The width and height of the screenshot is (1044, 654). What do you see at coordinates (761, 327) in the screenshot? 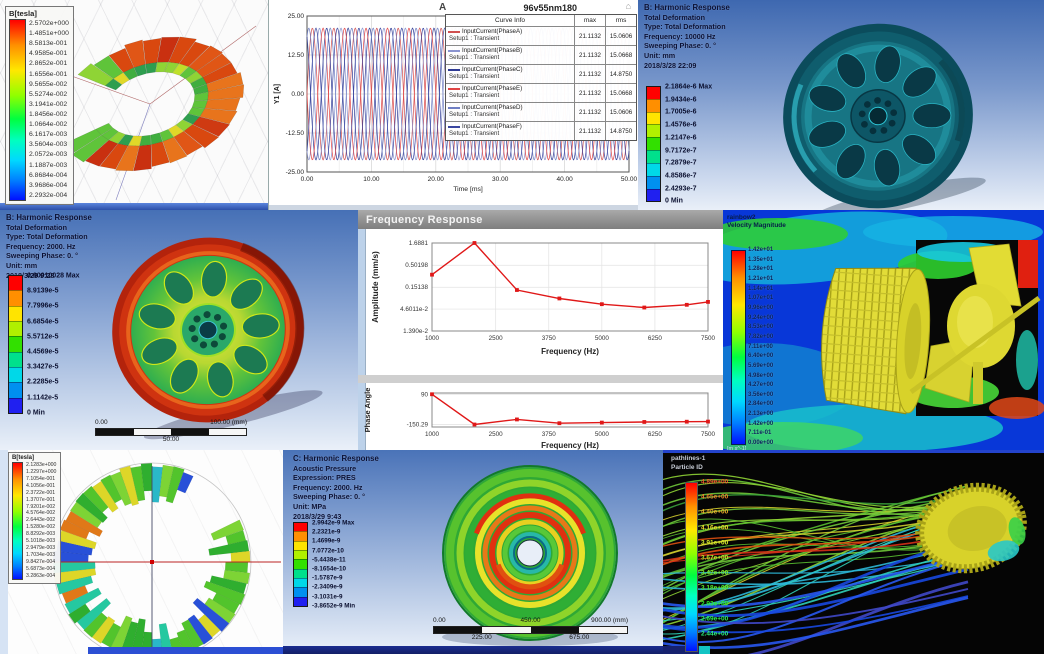
I see `legend-value: 8.53e+00` at bounding box center [761, 327].